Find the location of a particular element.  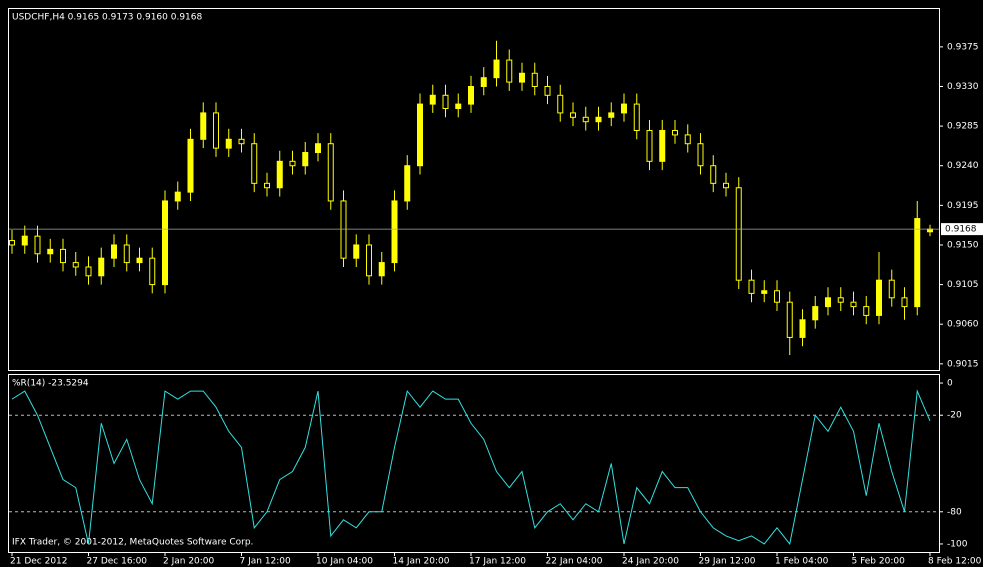

last-price-box is located at coordinates (962, 229).